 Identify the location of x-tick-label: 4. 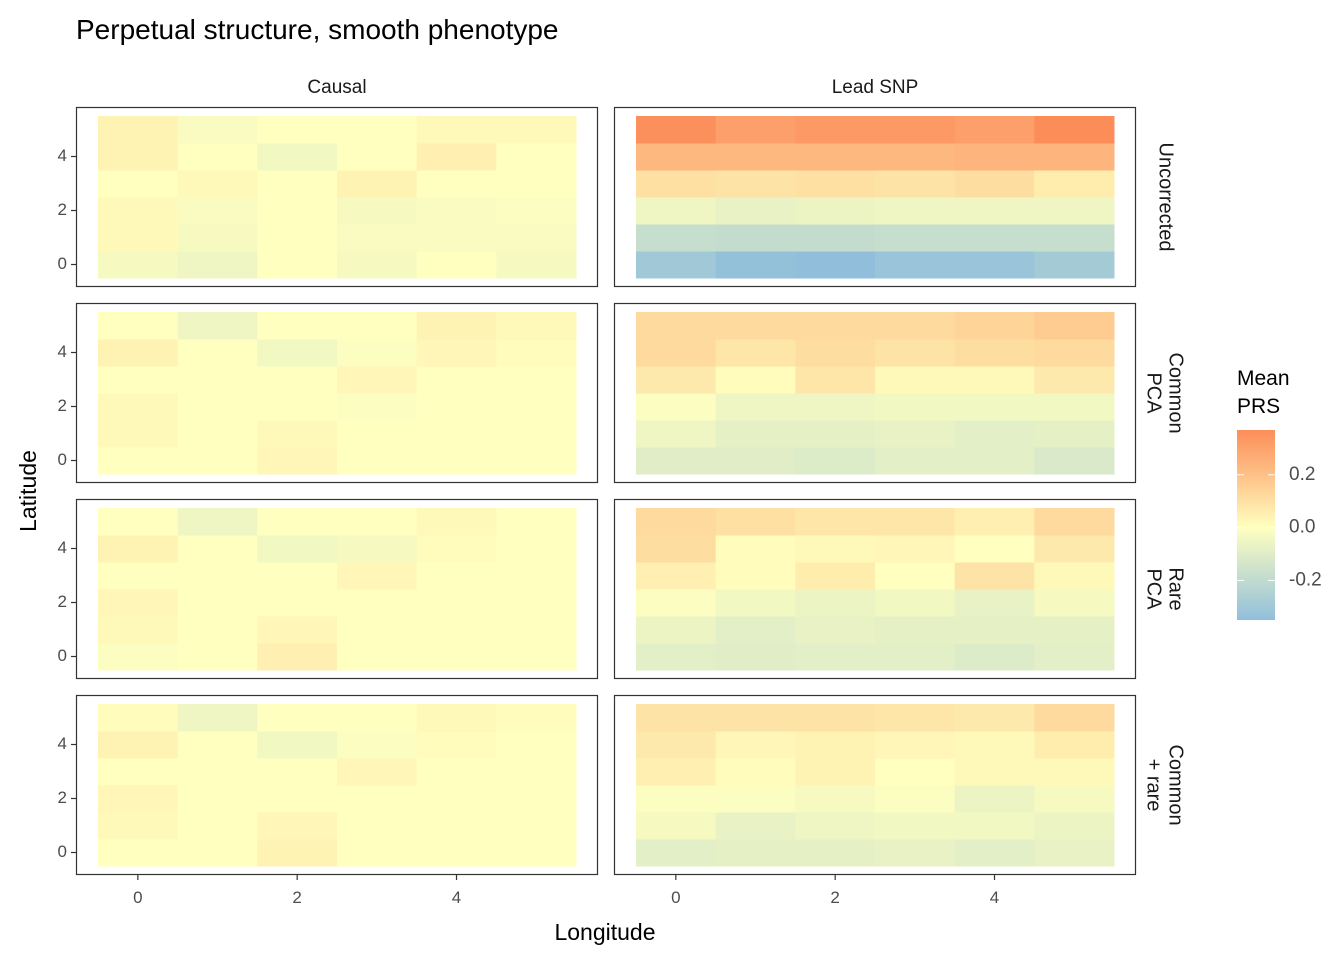
(994, 897).